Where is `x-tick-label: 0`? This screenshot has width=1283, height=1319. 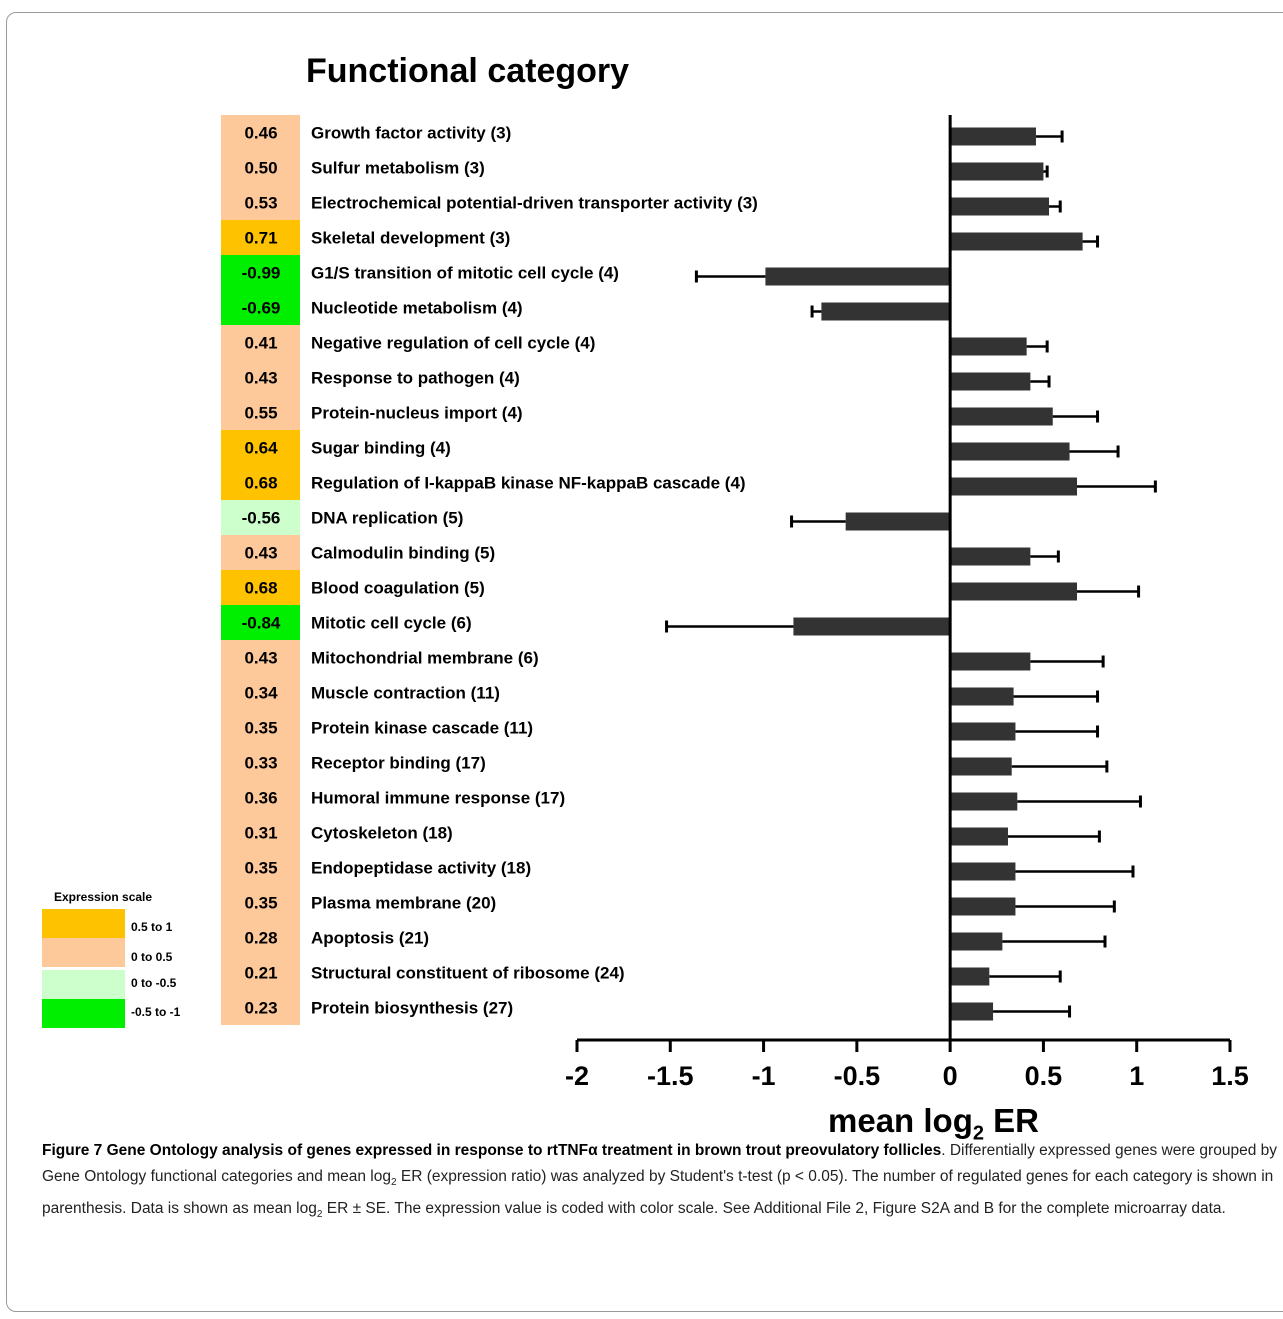
x-tick-label: 0 is located at coordinates (950, 1076).